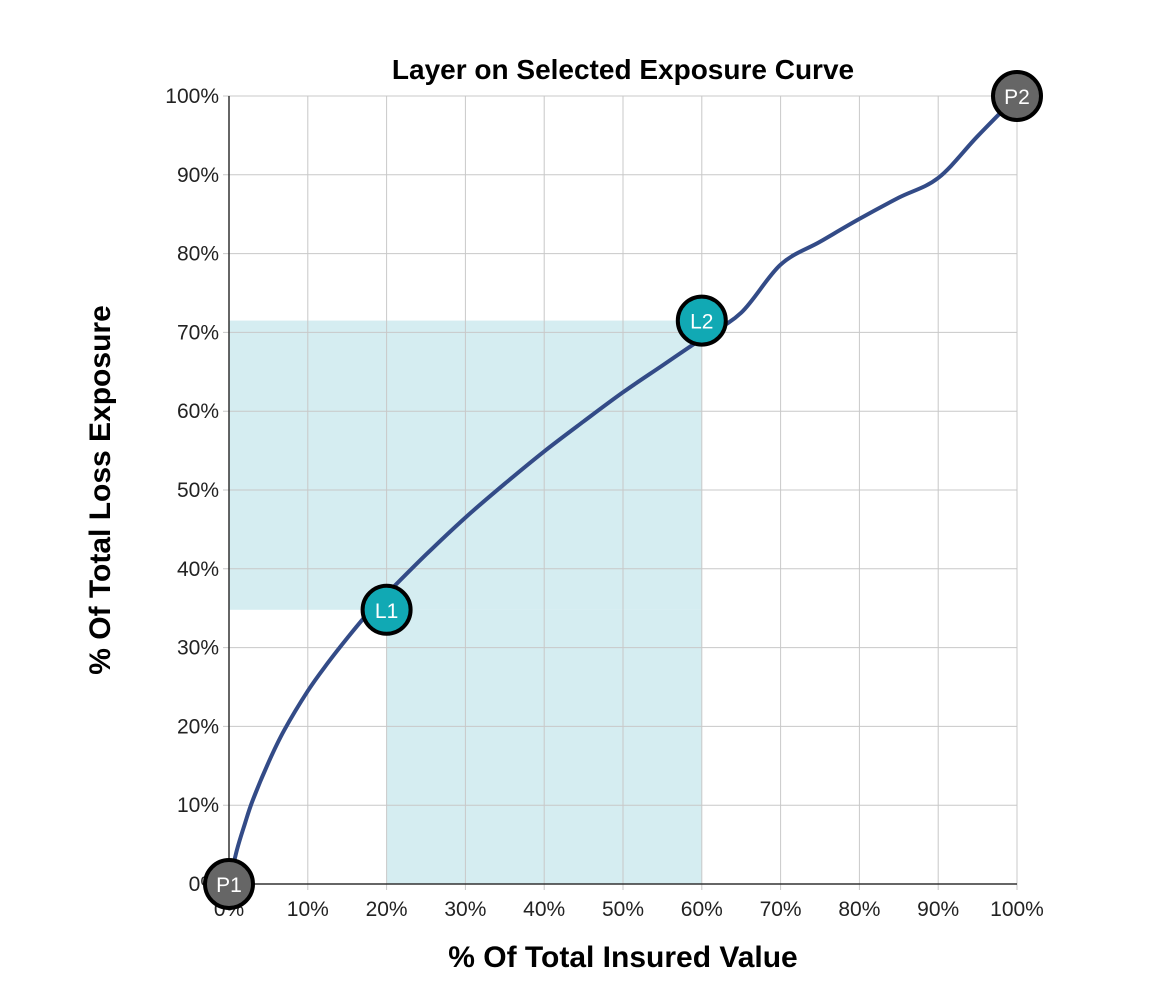 Image resolution: width=1164 pixels, height=992 pixels. What do you see at coordinates (198, 254) in the screenshot?
I see `y-tick-label: 80%` at bounding box center [198, 254].